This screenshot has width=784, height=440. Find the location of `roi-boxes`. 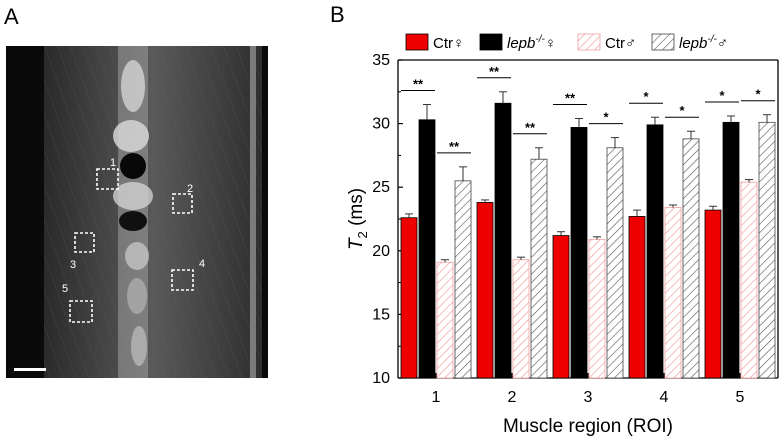

roi-boxes is located at coordinates (131, 245).